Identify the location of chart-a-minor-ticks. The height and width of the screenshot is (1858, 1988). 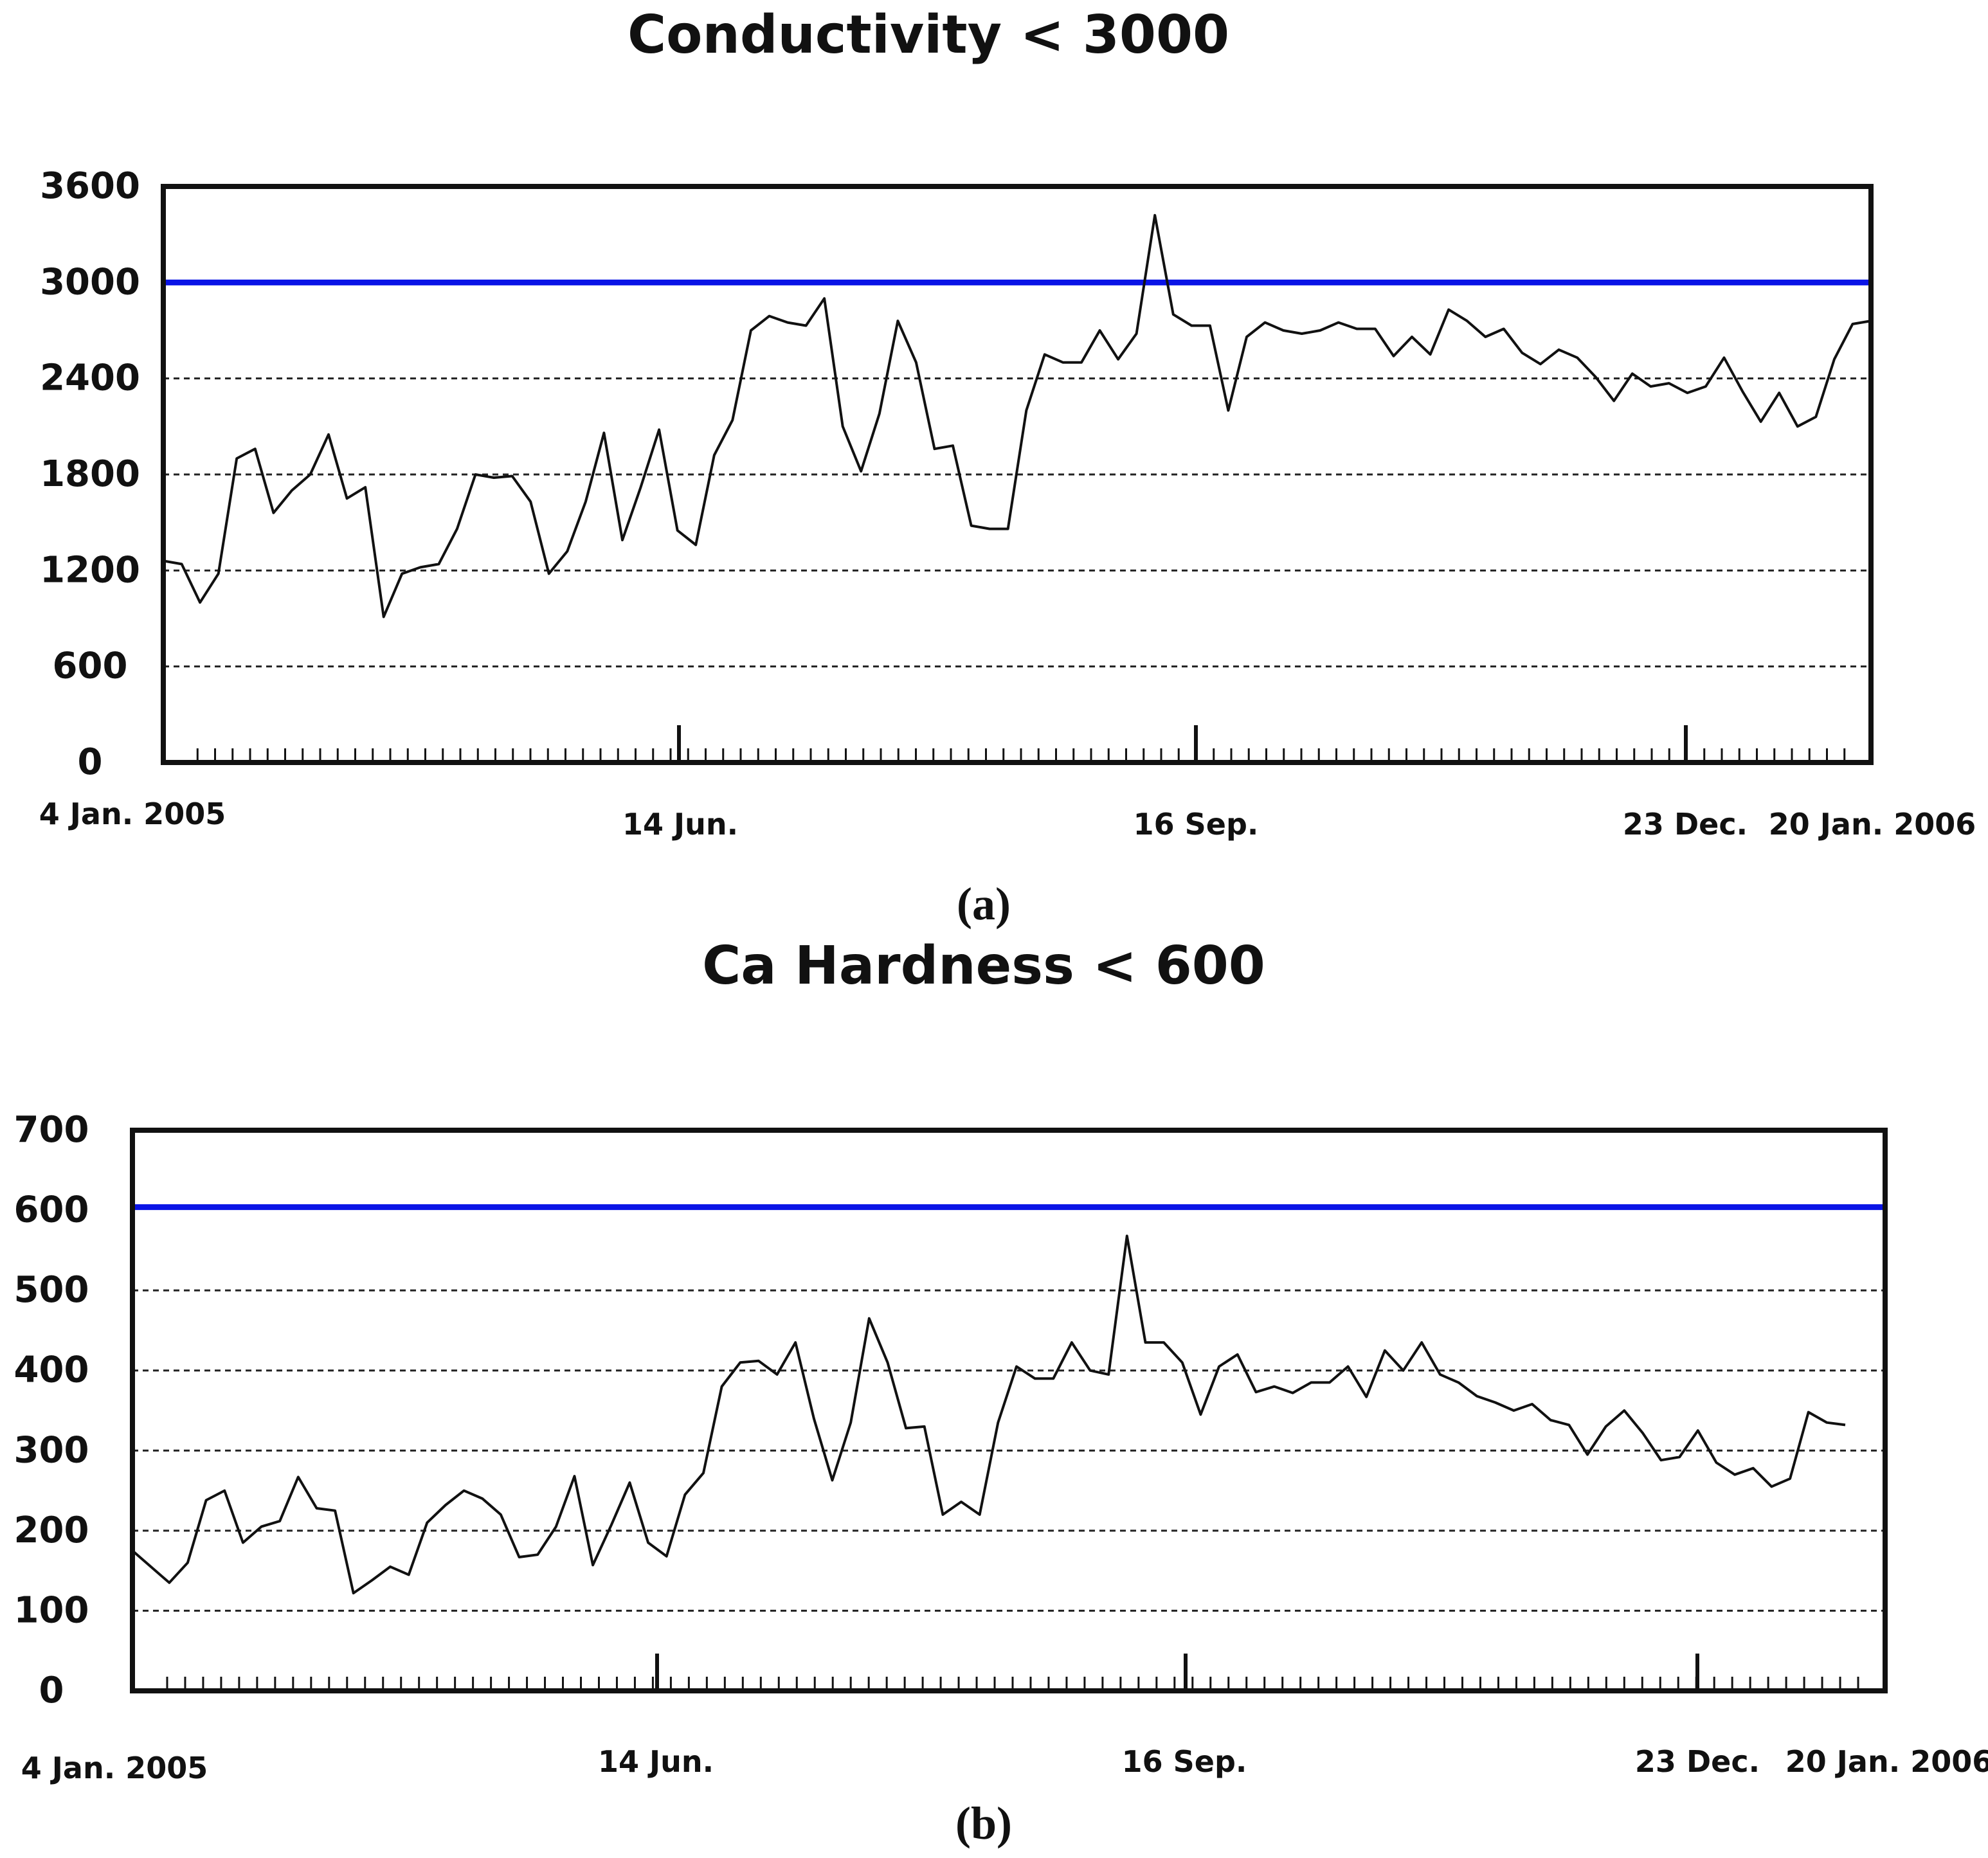
(1021, 754).